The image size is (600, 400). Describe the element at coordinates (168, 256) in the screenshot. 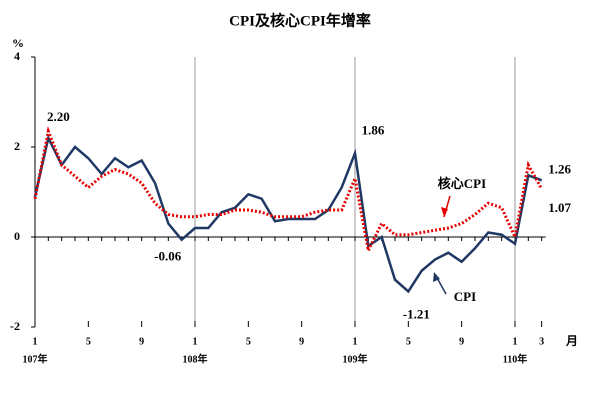

I see `data-label: -0.06` at that location.